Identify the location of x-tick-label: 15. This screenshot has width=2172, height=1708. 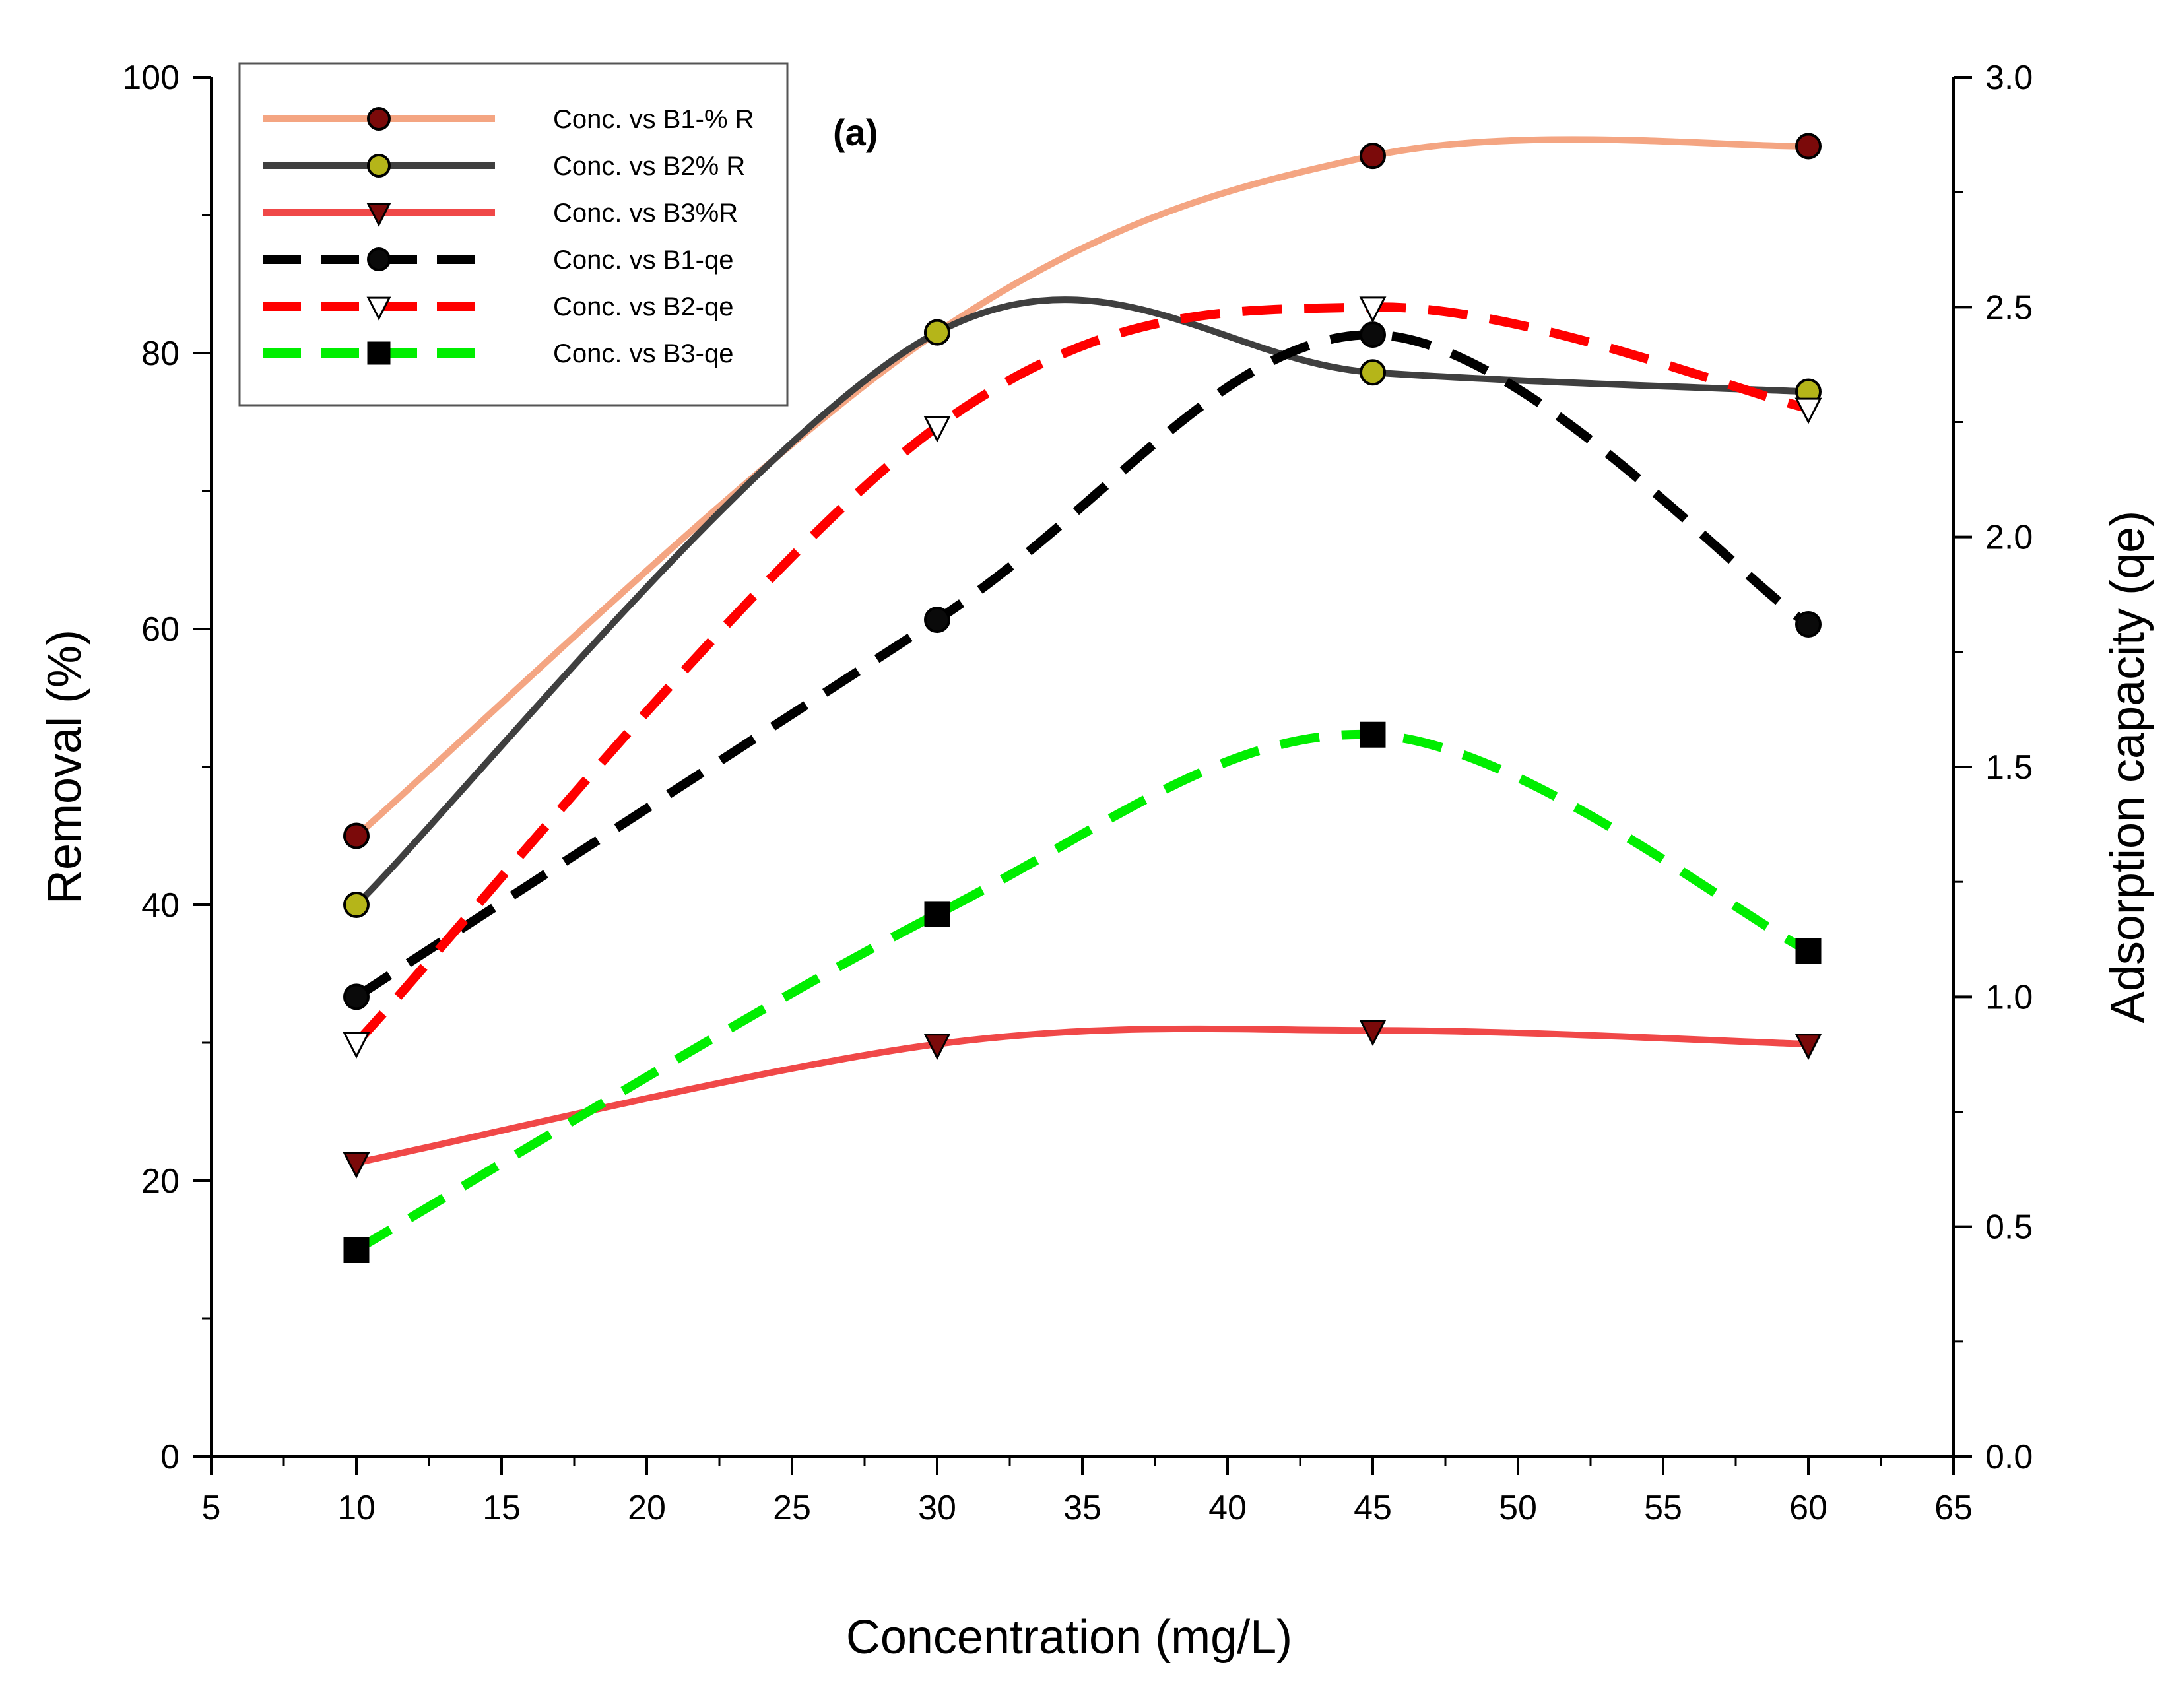
(501, 1508).